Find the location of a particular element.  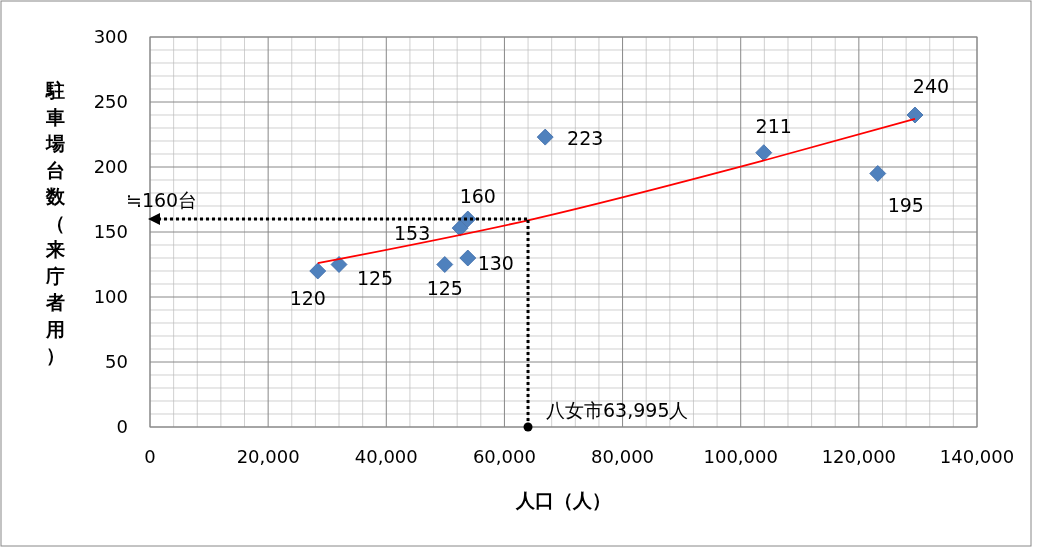

data-label: 240 is located at coordinates (931, 86).